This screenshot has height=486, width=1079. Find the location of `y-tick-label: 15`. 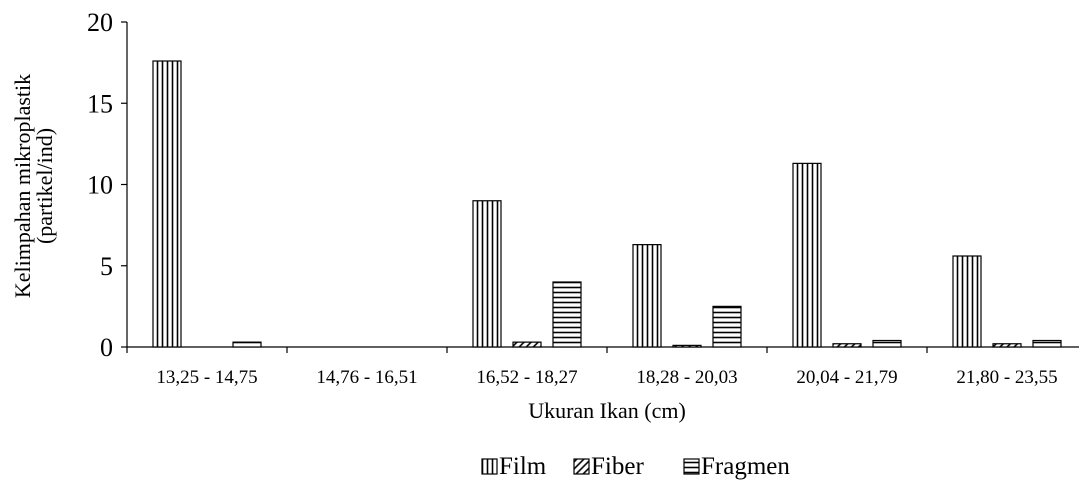

y-tick-label: 15 is located at coordinates (100, 103).